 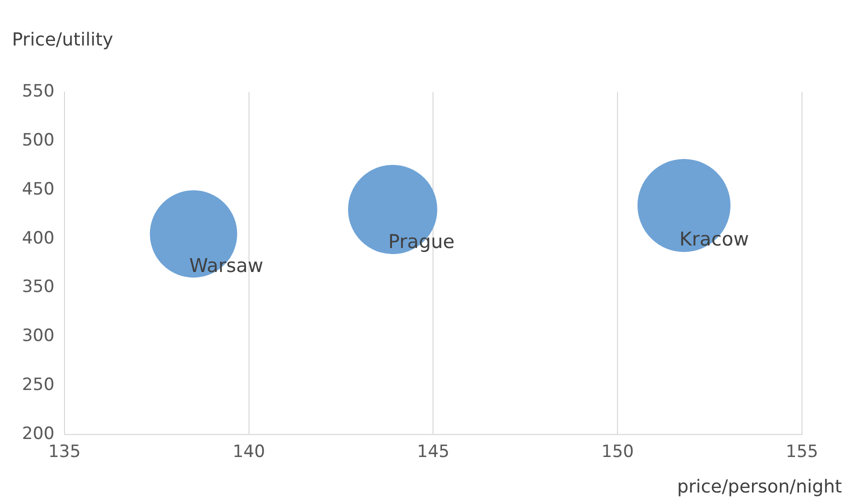 What do you see at coordinates (63, 40) in the screenshot?
I see `y-axis-title: Price/utility` at bounding box center [63, 40].